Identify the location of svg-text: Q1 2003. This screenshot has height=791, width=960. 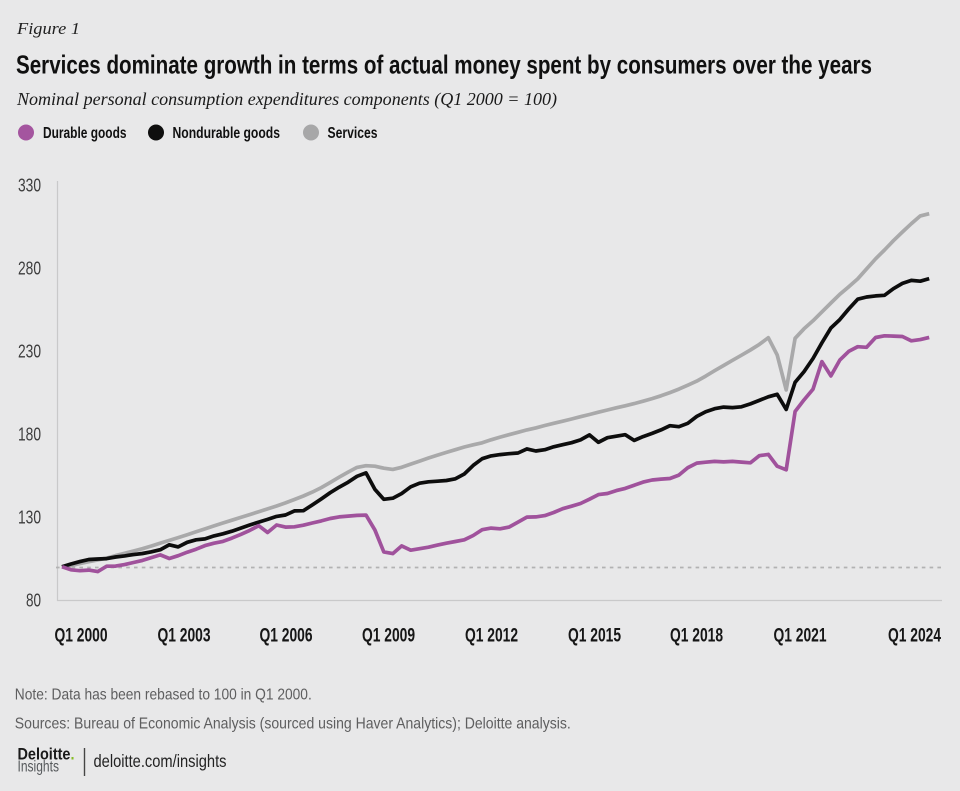
(184, 636).